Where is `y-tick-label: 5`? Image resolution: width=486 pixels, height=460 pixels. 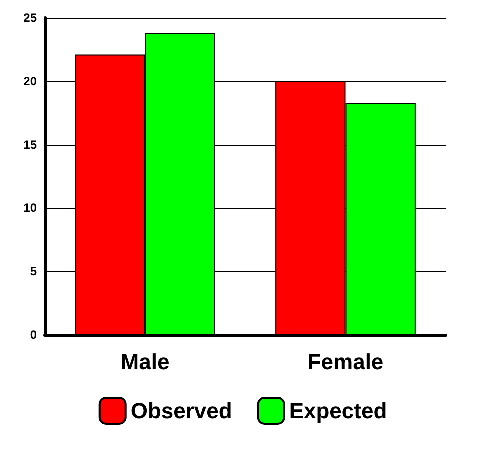 y-tick-label: 5 is located at coordinates (34, 271).